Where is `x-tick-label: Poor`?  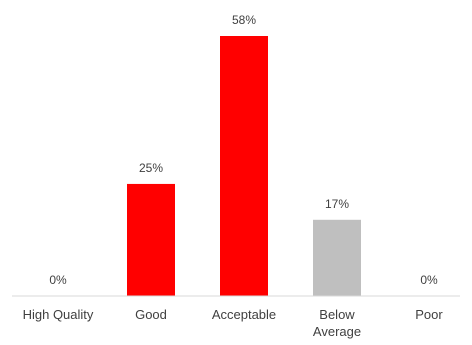
x-tick-label: Poor is located at coordinates (429, 314).